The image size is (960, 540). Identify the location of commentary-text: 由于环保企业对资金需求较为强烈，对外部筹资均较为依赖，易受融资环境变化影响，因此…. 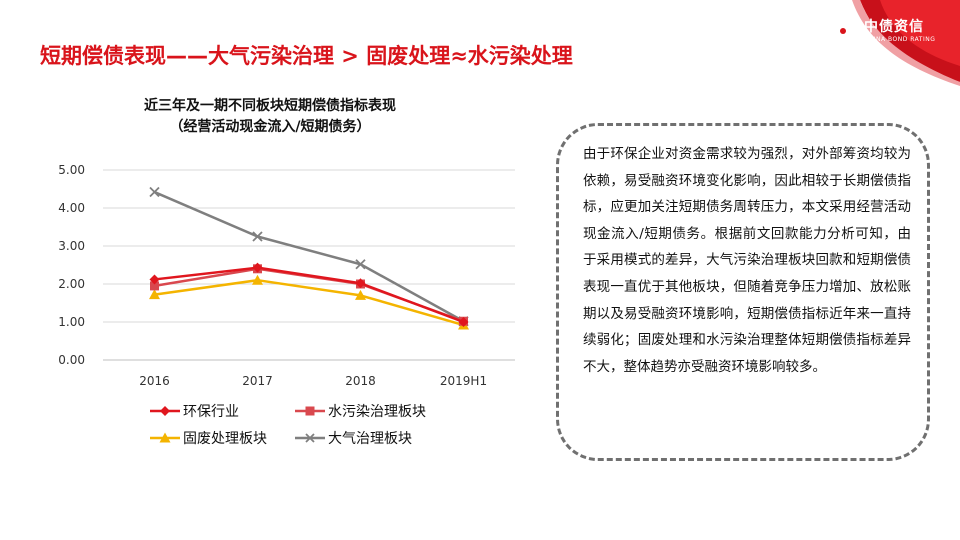
(747, 260).